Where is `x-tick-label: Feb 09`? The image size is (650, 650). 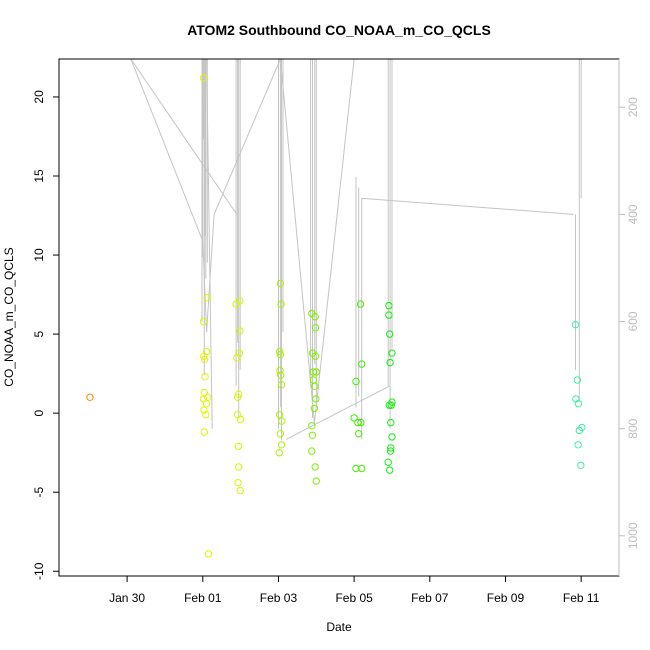 x-tick-label: Feb 09 is located at coordinates (506, 598).